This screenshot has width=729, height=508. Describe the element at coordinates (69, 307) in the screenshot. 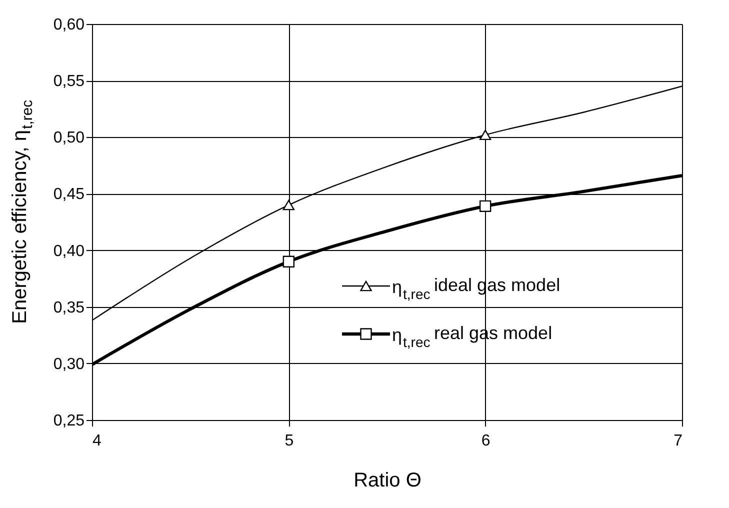

I see `y-tick-label: 0,35` at that location.